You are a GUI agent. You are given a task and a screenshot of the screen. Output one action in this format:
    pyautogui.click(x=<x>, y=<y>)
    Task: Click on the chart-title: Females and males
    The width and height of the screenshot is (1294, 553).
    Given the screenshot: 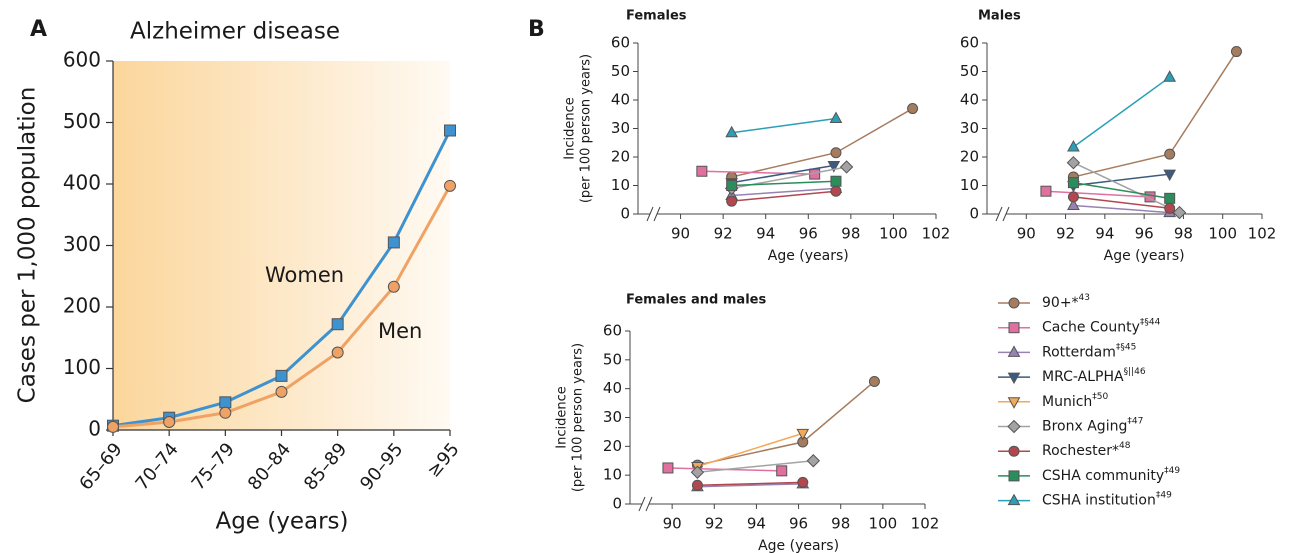 What is the action you would take?
    pyautogui.click(x=696, y=300)
    